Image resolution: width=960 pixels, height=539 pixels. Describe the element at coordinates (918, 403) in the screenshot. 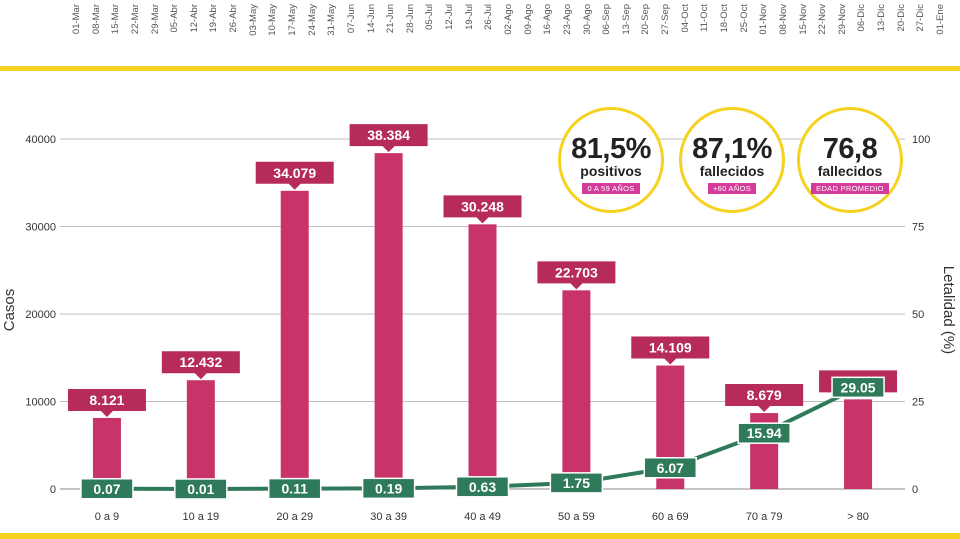

I see `y2-tick-label: 25` at that location.